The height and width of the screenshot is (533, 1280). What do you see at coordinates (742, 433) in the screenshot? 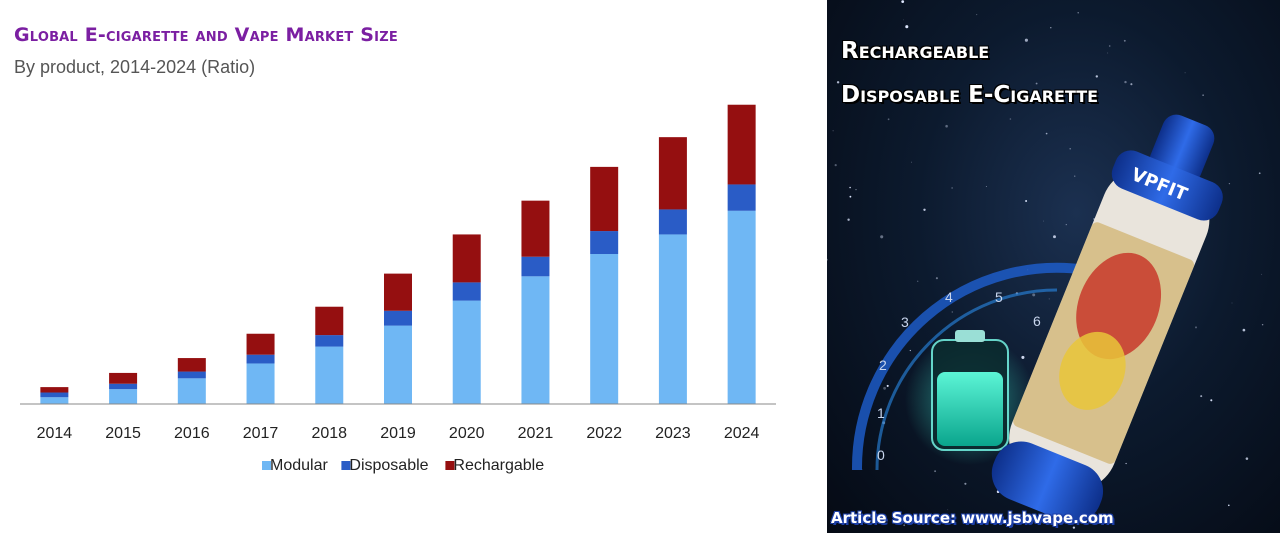
I see `x-tick-label: 2024` at bounding box center [742, 433].